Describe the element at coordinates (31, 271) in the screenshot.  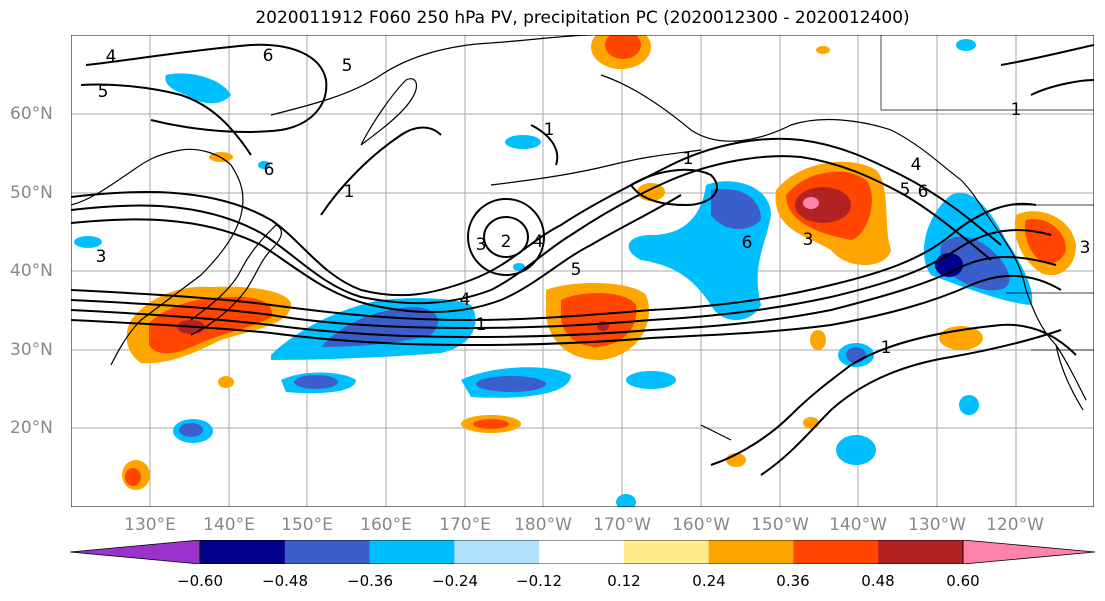
I see `lat-label: 40°N` at that location.